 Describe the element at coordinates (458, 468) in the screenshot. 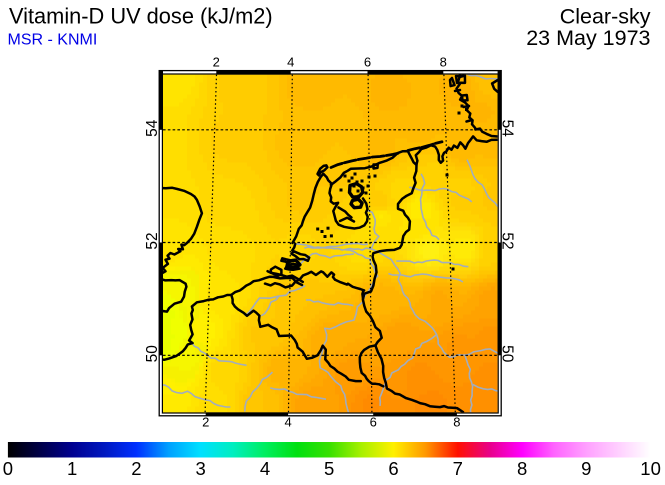

I see `svg-text: 7` at that location.